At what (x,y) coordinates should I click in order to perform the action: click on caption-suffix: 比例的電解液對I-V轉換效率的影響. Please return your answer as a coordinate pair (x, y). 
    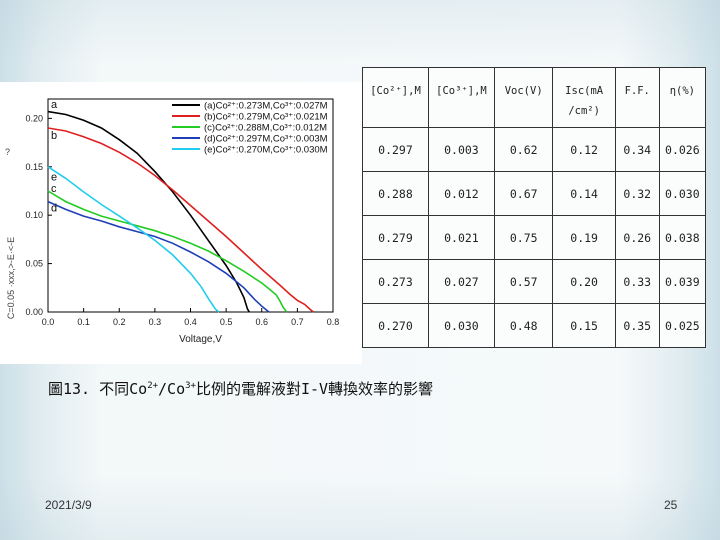
    Looking at the image, I should click on (314, 389).